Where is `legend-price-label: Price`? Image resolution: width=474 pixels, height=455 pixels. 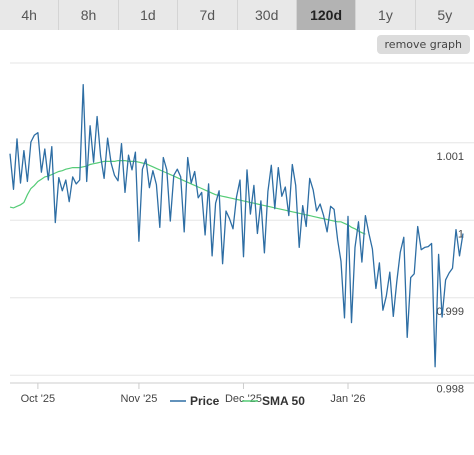 legend-price-label: Price is located at coordinates (205, 401).